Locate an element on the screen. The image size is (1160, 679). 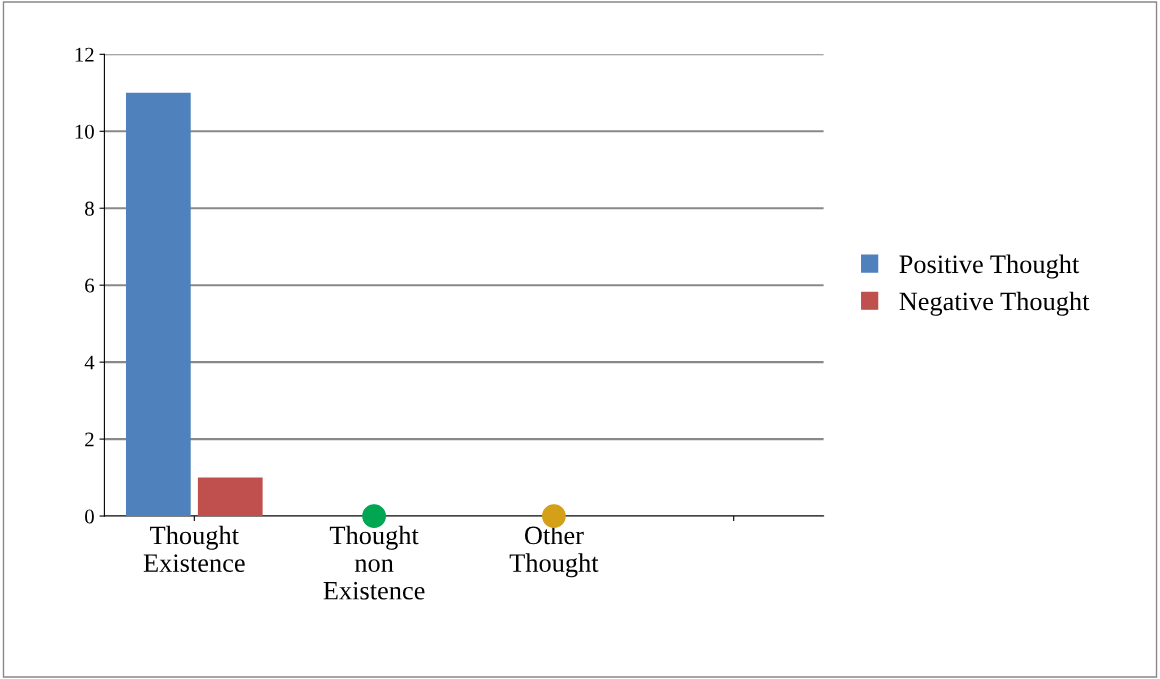
y-tick-label: 6 is located at coordinates (90, 285).